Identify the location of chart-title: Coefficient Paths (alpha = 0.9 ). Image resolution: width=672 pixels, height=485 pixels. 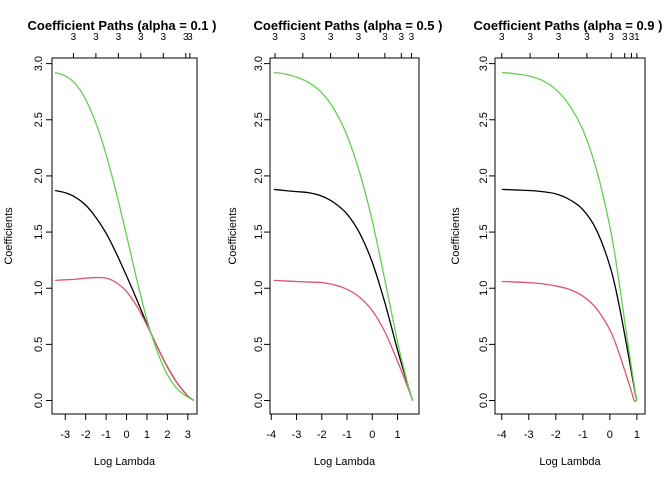
(568, 25).